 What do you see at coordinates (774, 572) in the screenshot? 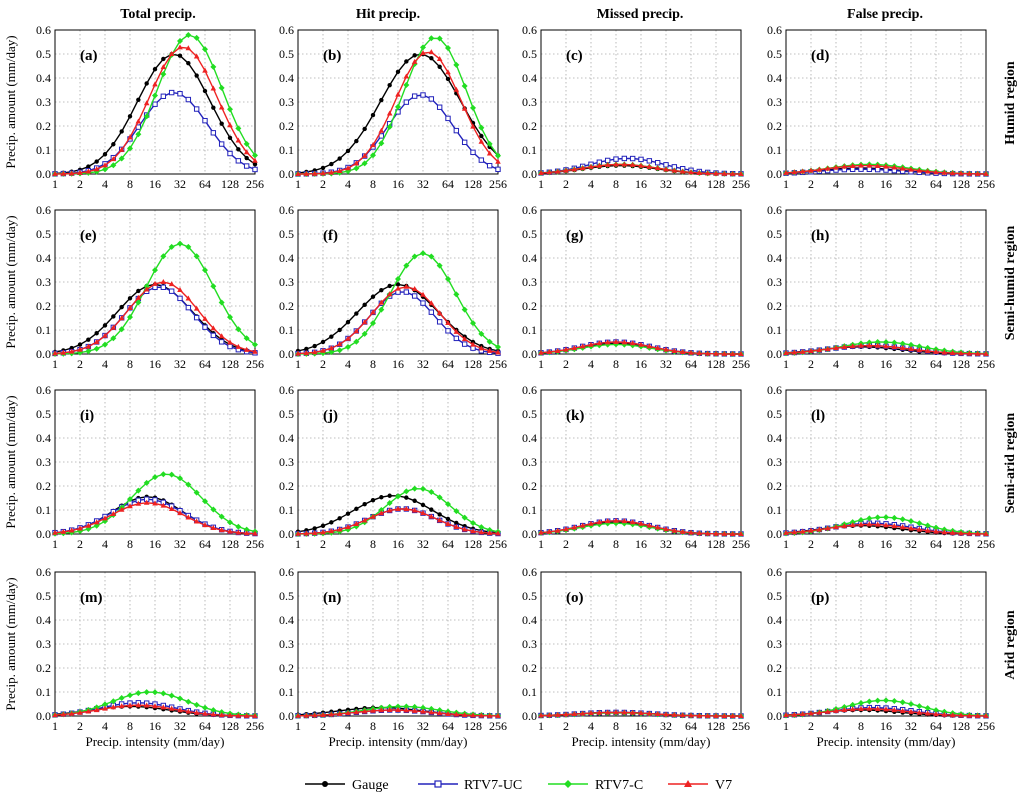
I see `y-tick-label: 0.6` at bounding box center [774, 572].